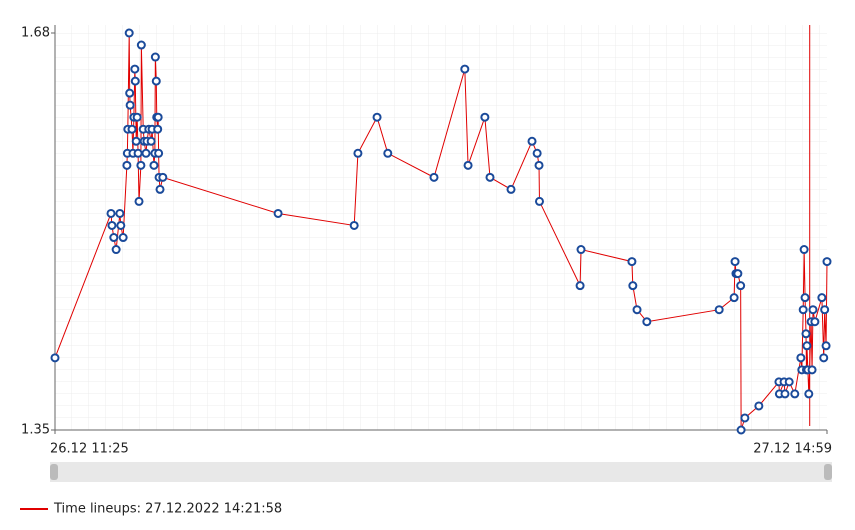 The image size is (855, 530). Describe the element at coordinates (792, 449) in the screenshot. I see `x-tick-label: 27.12 14:59` at that location.